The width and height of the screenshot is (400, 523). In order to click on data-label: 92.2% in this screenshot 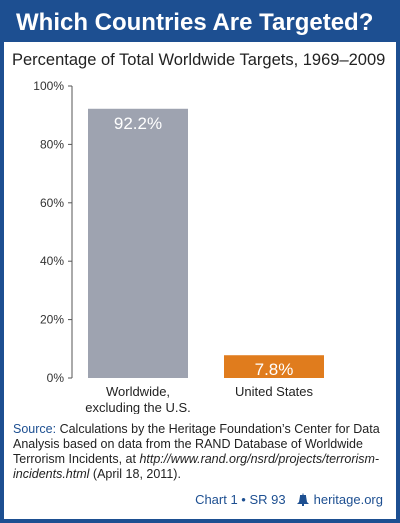, I will do `click(138, 123)`.